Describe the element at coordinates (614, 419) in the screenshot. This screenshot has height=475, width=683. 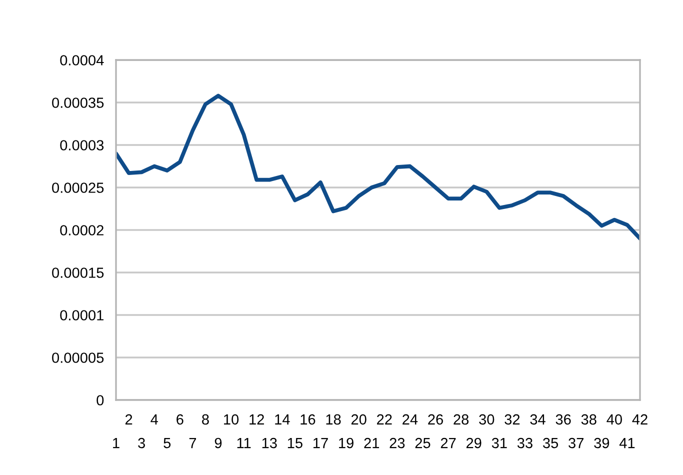
I see `x-tick-label: 40` at that location.